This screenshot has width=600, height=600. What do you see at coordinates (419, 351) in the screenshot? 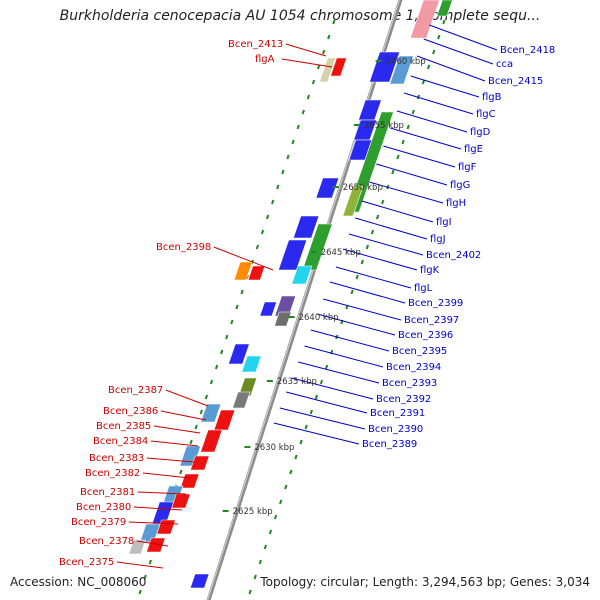
I see `gene-label: Bcen_2395` at bounding box center [419, 351].